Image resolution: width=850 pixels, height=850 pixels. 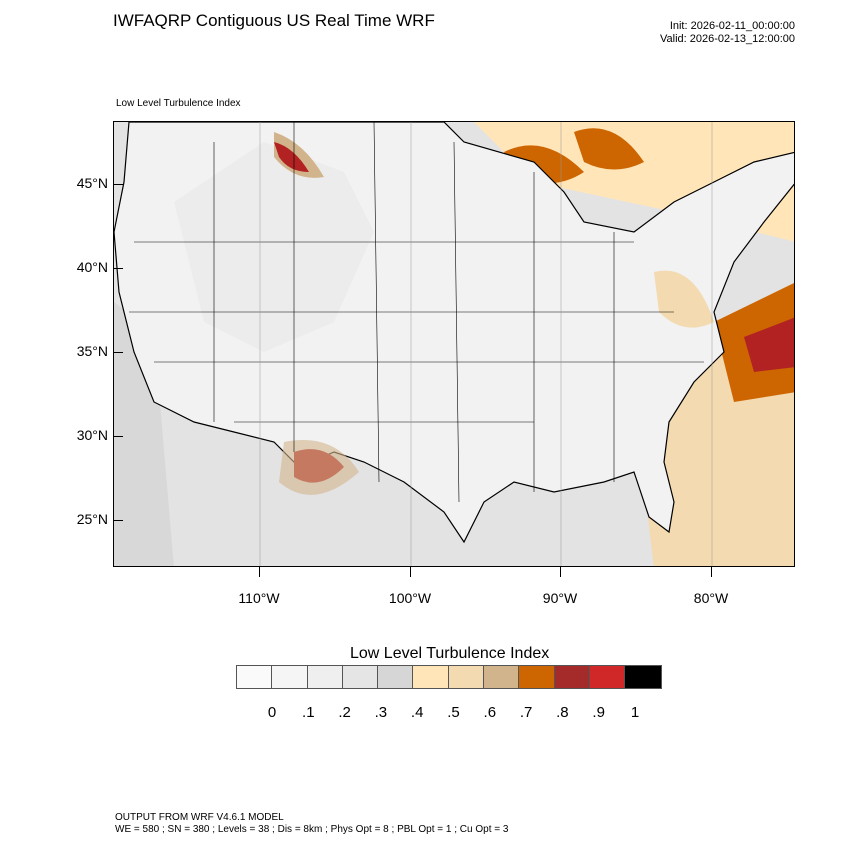 What do you see at coordinates (711, 598) in the screenshot?
I see `lon-label-80: 80°W` at bounding box center [711, 598].